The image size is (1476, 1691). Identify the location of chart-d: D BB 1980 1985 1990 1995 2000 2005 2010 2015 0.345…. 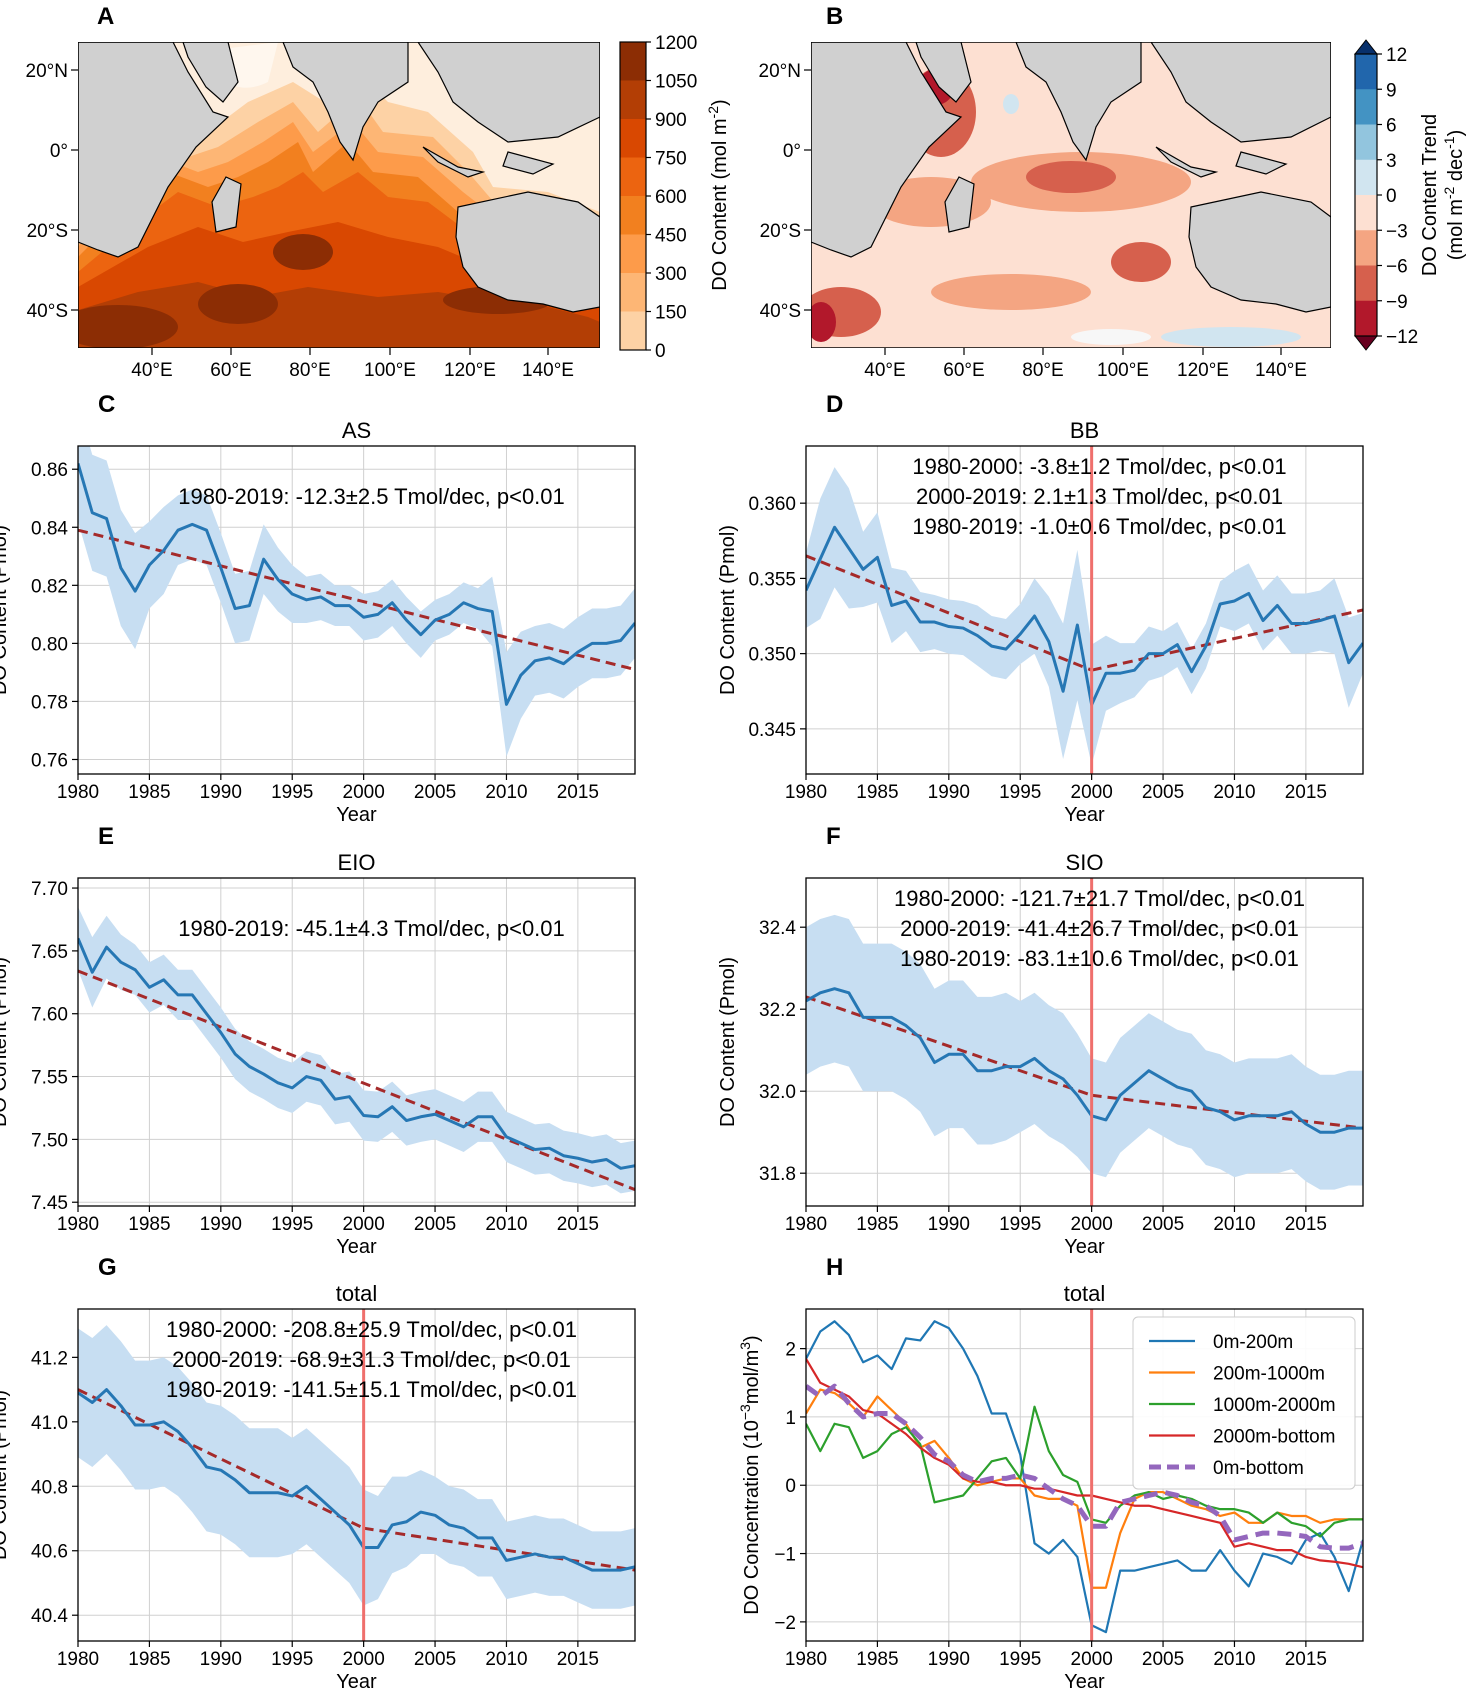
(1040, 608).